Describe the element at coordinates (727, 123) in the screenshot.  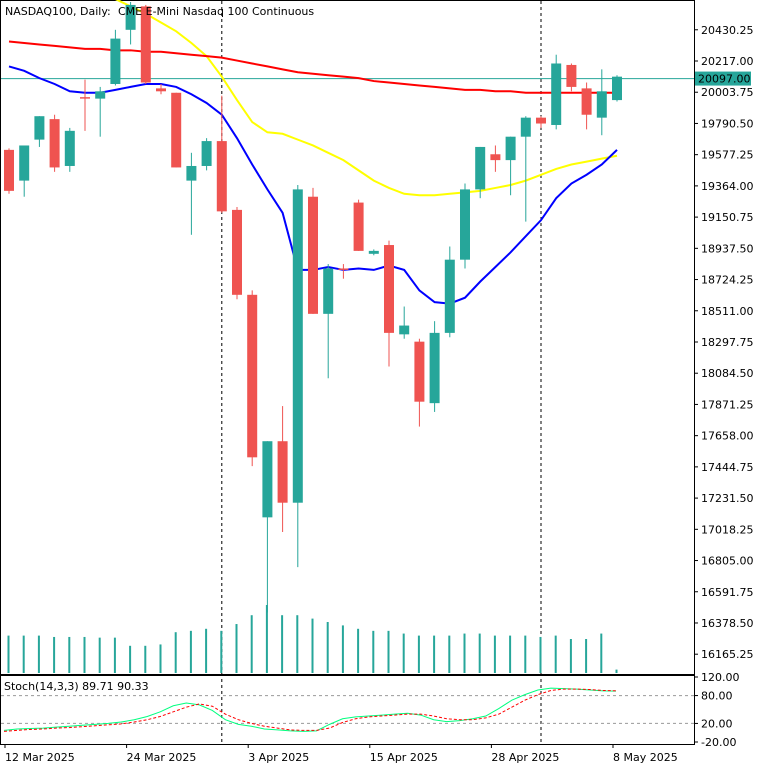
I see `price-tick-label: 19790.50` at that location.